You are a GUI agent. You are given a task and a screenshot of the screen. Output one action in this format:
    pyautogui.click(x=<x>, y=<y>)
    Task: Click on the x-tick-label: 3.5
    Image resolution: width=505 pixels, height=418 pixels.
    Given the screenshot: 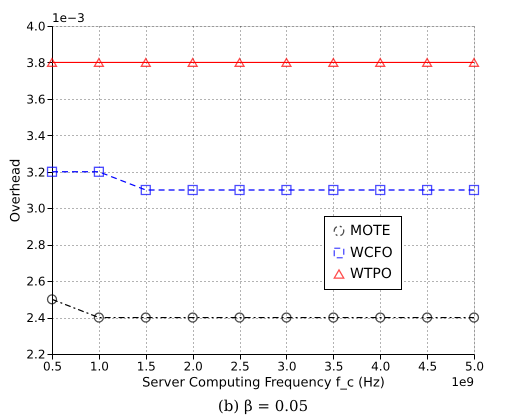 What is the action you would take?
    pyautogui.click(x=334, y=367)
    